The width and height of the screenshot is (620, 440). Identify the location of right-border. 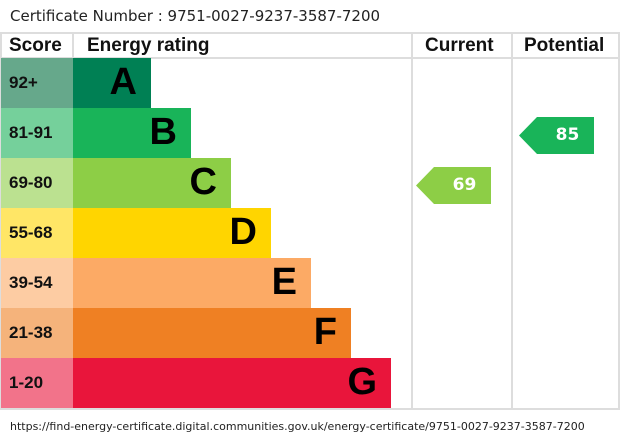
(619, 221).